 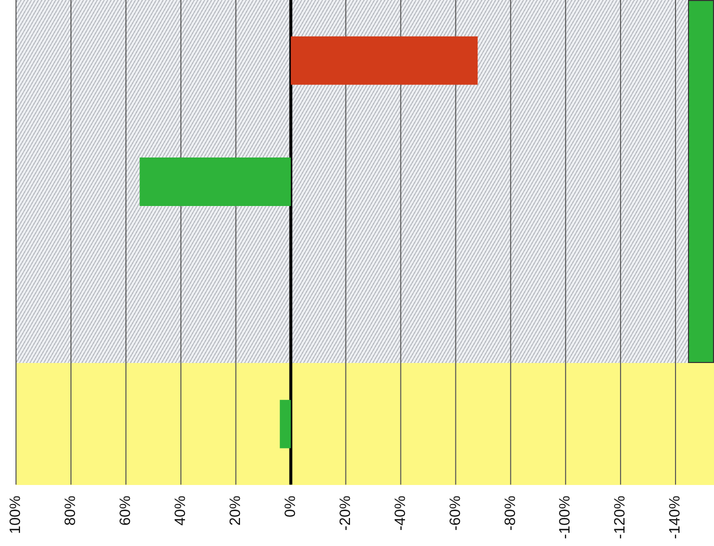 I want to click on x-tick-label: -100%, so click(x=565, y=517).